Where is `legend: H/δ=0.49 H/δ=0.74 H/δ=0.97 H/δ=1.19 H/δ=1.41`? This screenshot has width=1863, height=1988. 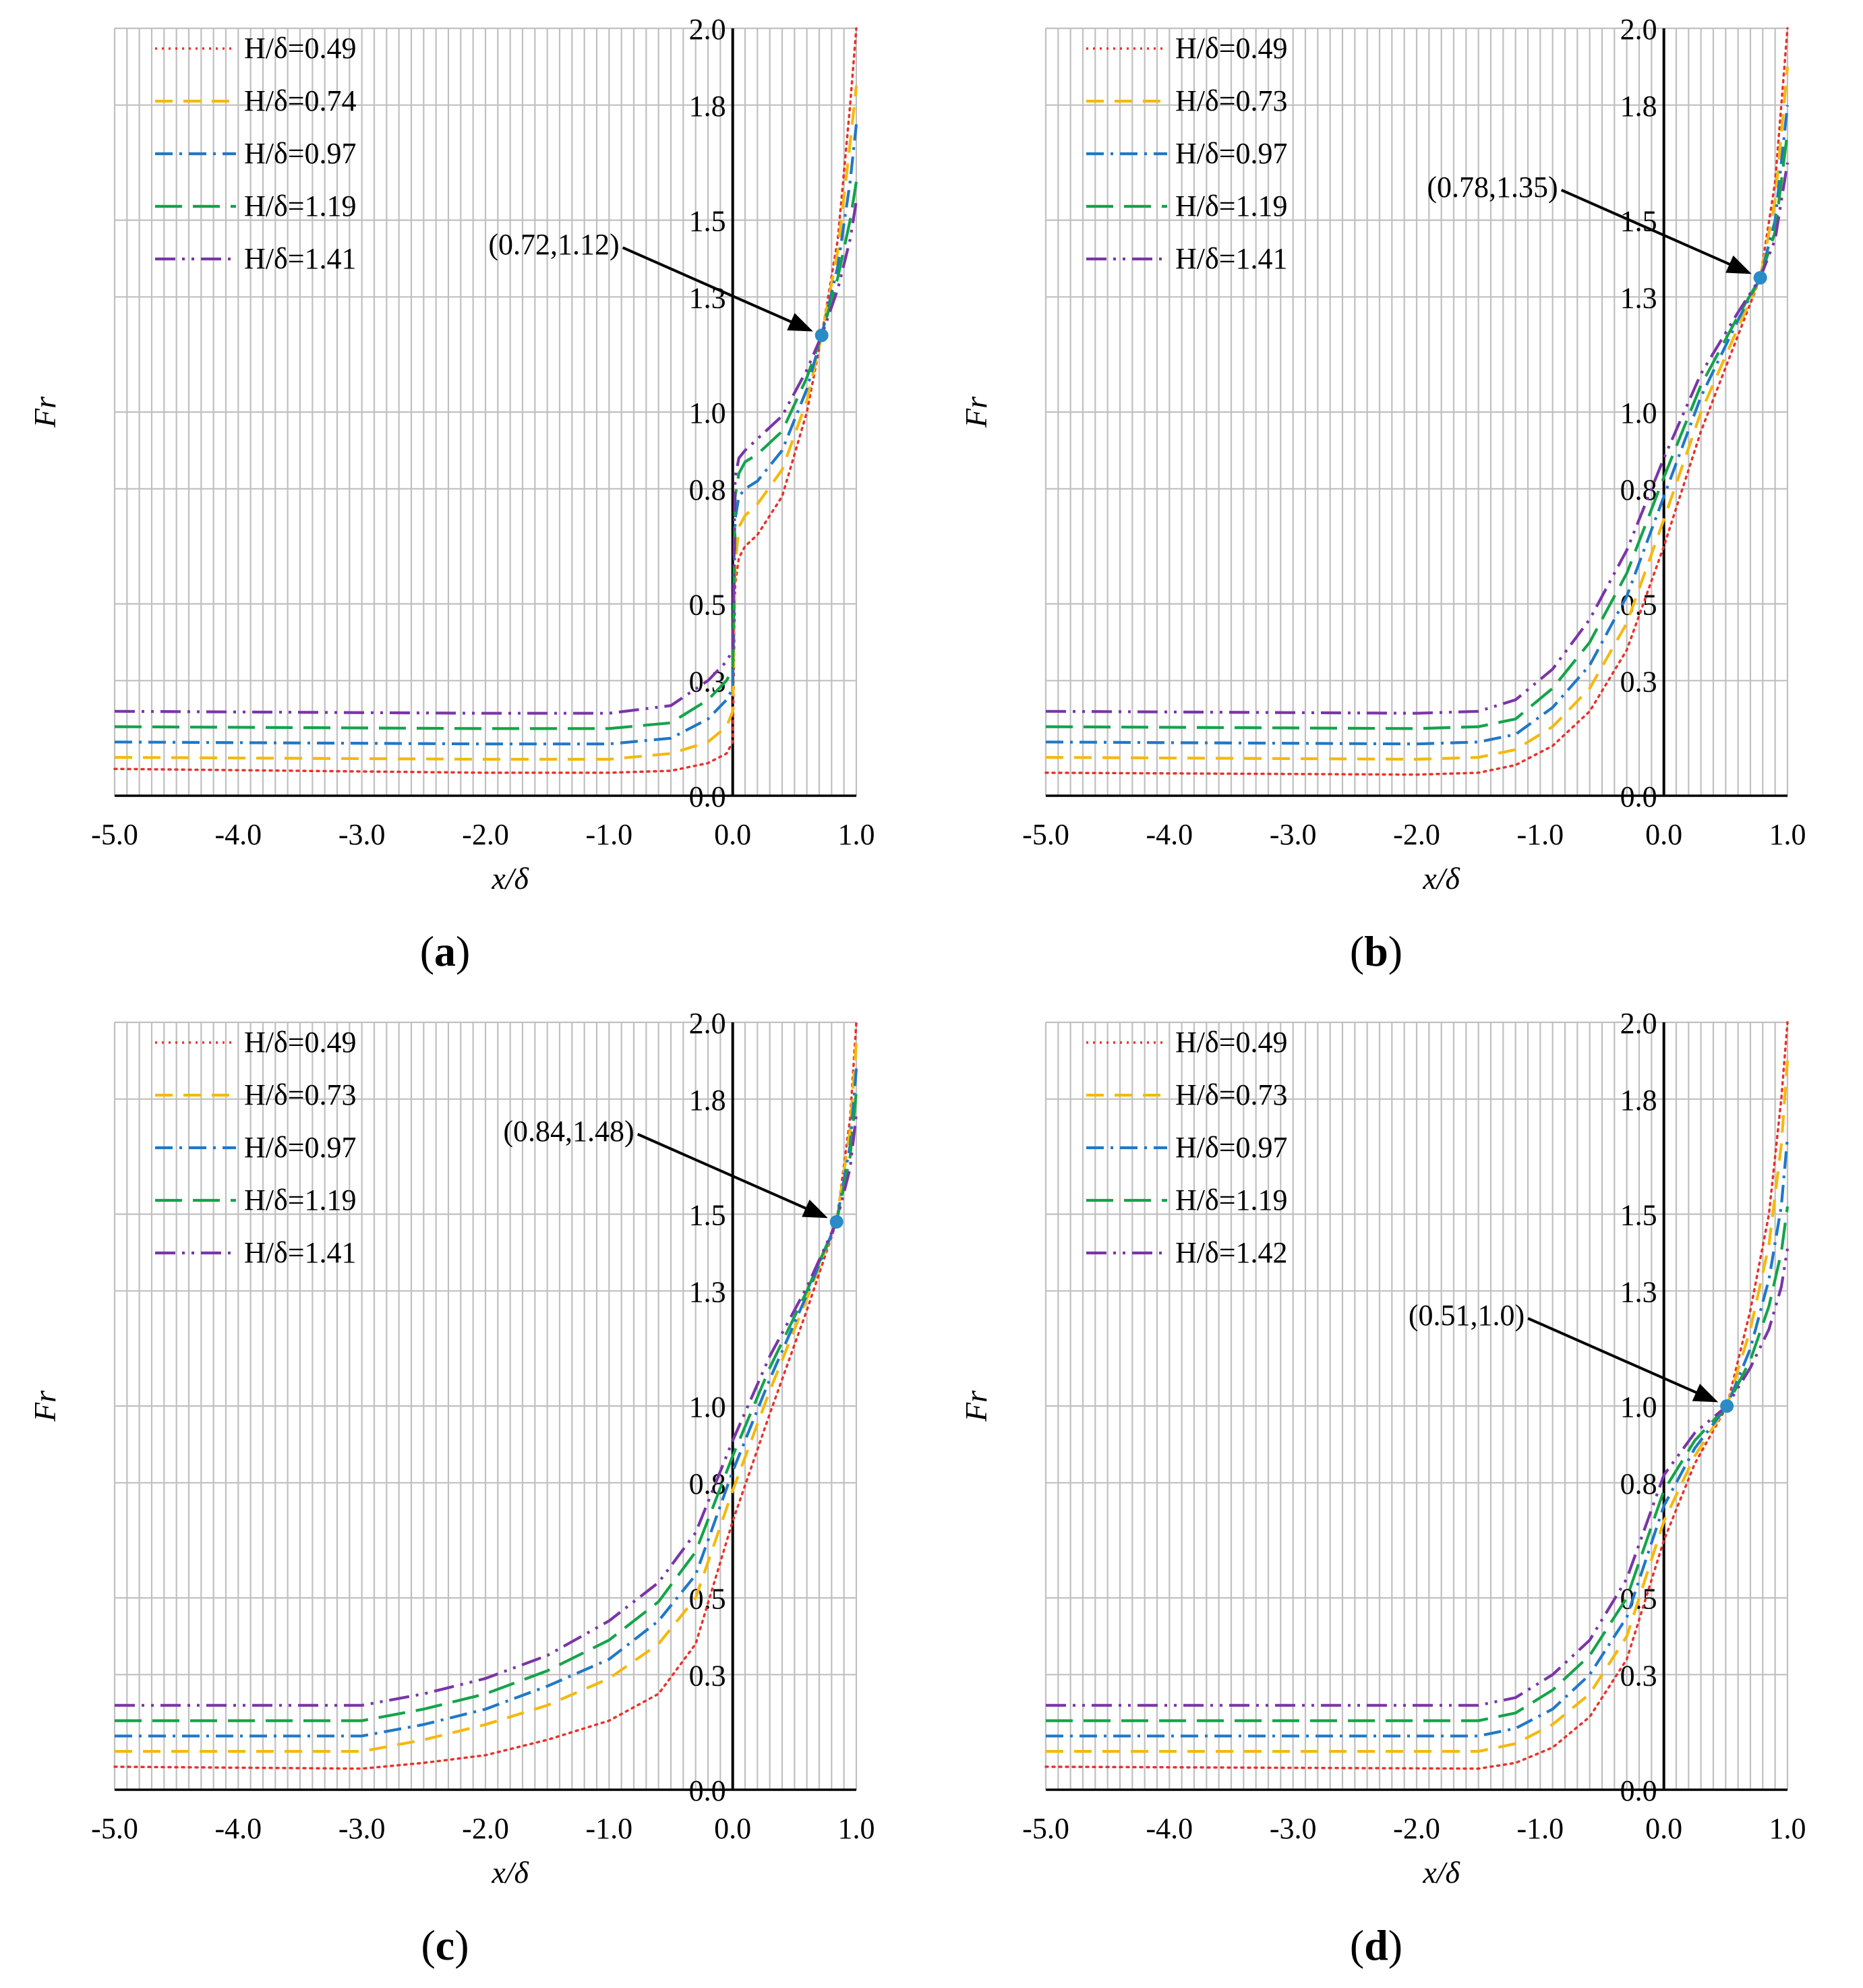
legend: H/δ=0.49 H/δ=0.74 H/δ=0.97 H/δ=1.19 H/δ=1.41 is located at coordinates (256, 153).